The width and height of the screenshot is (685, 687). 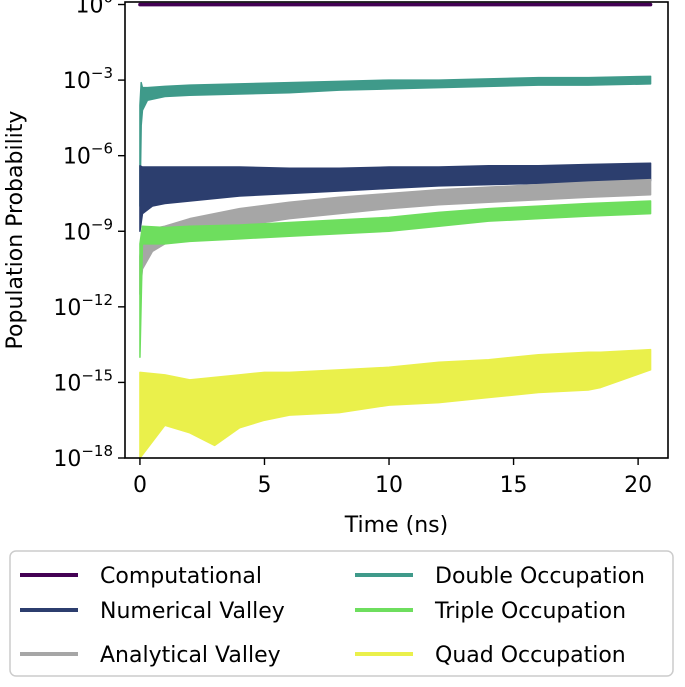 What do you see at coordinates (395, 404) in the screenshot?
I see `series-band-quad-occupation` at bounding box center [395, 404].